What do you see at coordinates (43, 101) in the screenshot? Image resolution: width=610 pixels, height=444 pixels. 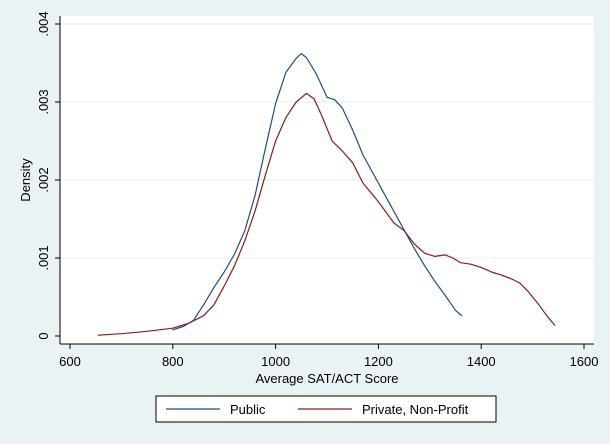 I see `y-tick-label: .003` at bounding box center [43, 101].